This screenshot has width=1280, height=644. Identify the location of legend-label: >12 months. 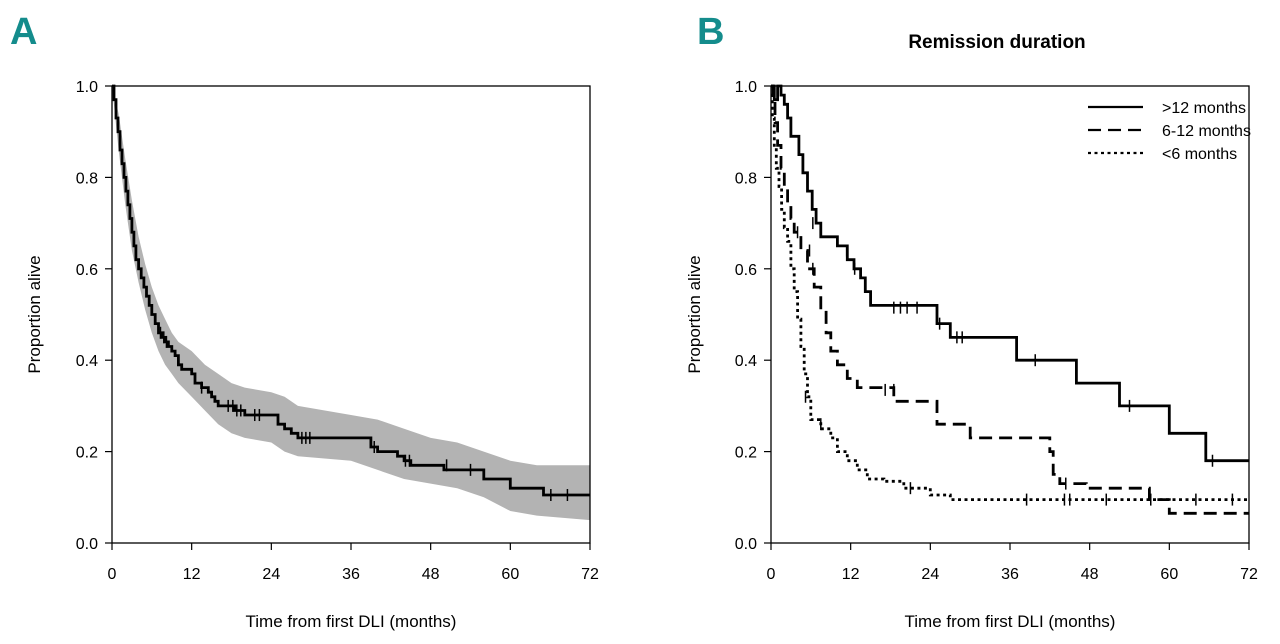
(1204, 108).